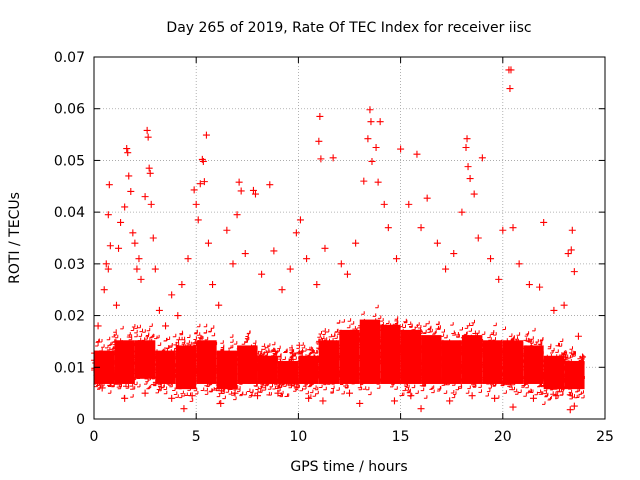  I want to click on y-tick-label: 0.07, so click(69, 58).